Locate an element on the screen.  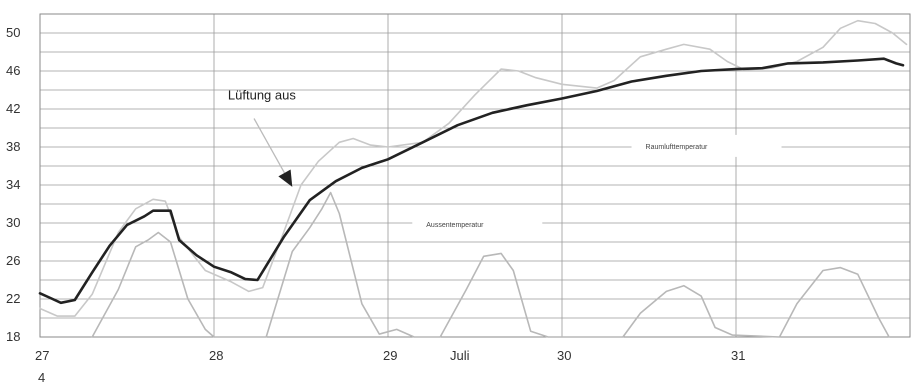
x-axis-ticks: 27 28 29 30 31 is located at coordinates (390, 355).